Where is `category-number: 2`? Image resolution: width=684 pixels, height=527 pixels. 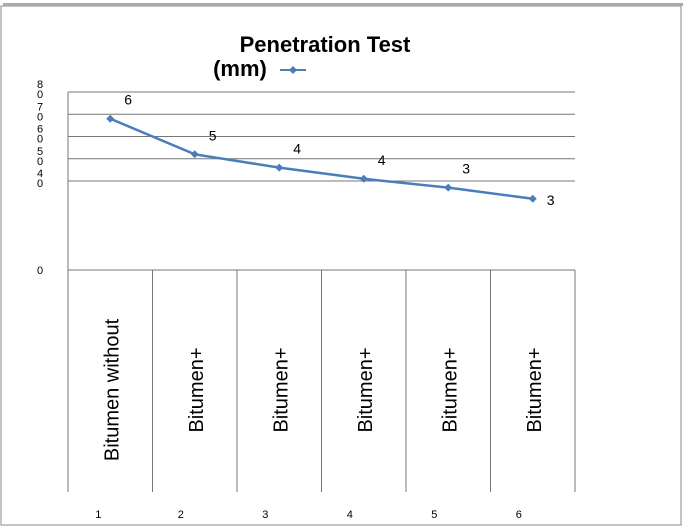
category-number: 2 is located at coordinates (181, 515).